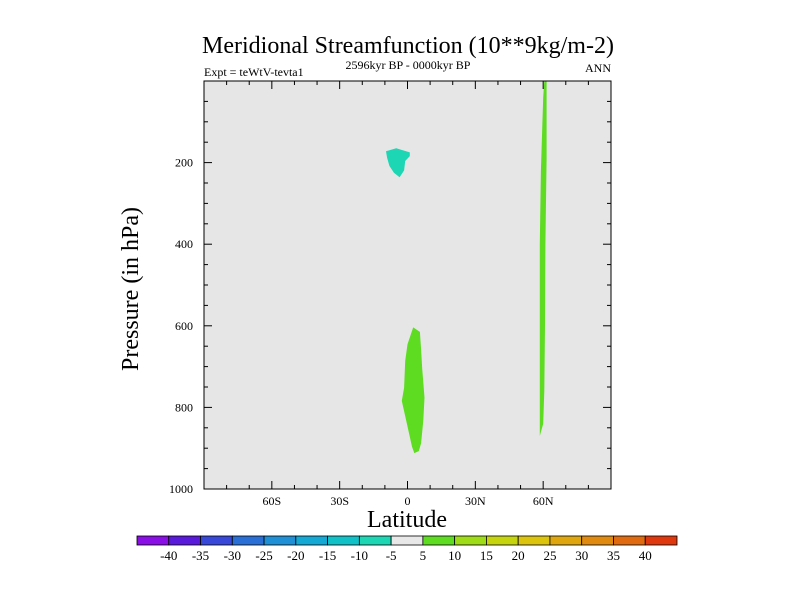  Describe the element at coordinates (407, 520) in the screenshot. I see `x-axis-label: Latitude` at that location.